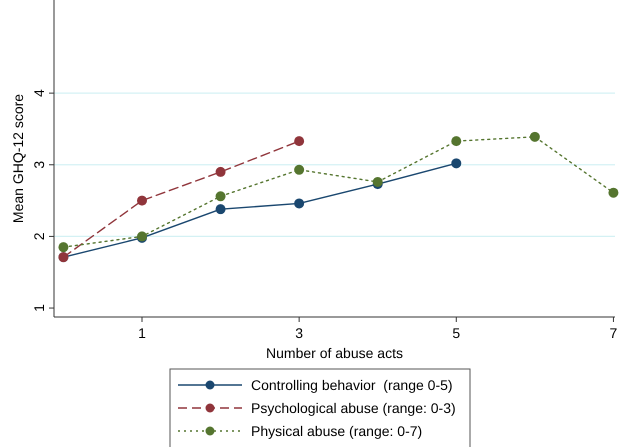  What do you see at coordinates (352, 385) in the screenshot?
I see `legend-label: Controlling behavior (range 0-5)` at bounding box center [352, 385].